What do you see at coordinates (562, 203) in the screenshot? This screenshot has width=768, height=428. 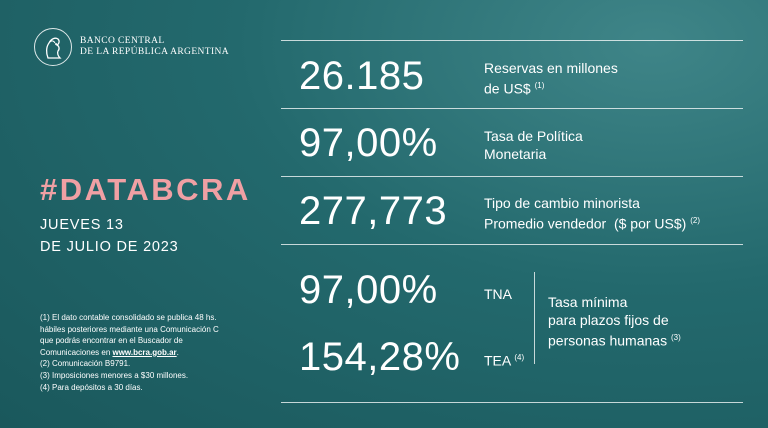 I see `exchange-rate-label-line1: Tipo de cambio minorista` at bounding box center [562, 203].